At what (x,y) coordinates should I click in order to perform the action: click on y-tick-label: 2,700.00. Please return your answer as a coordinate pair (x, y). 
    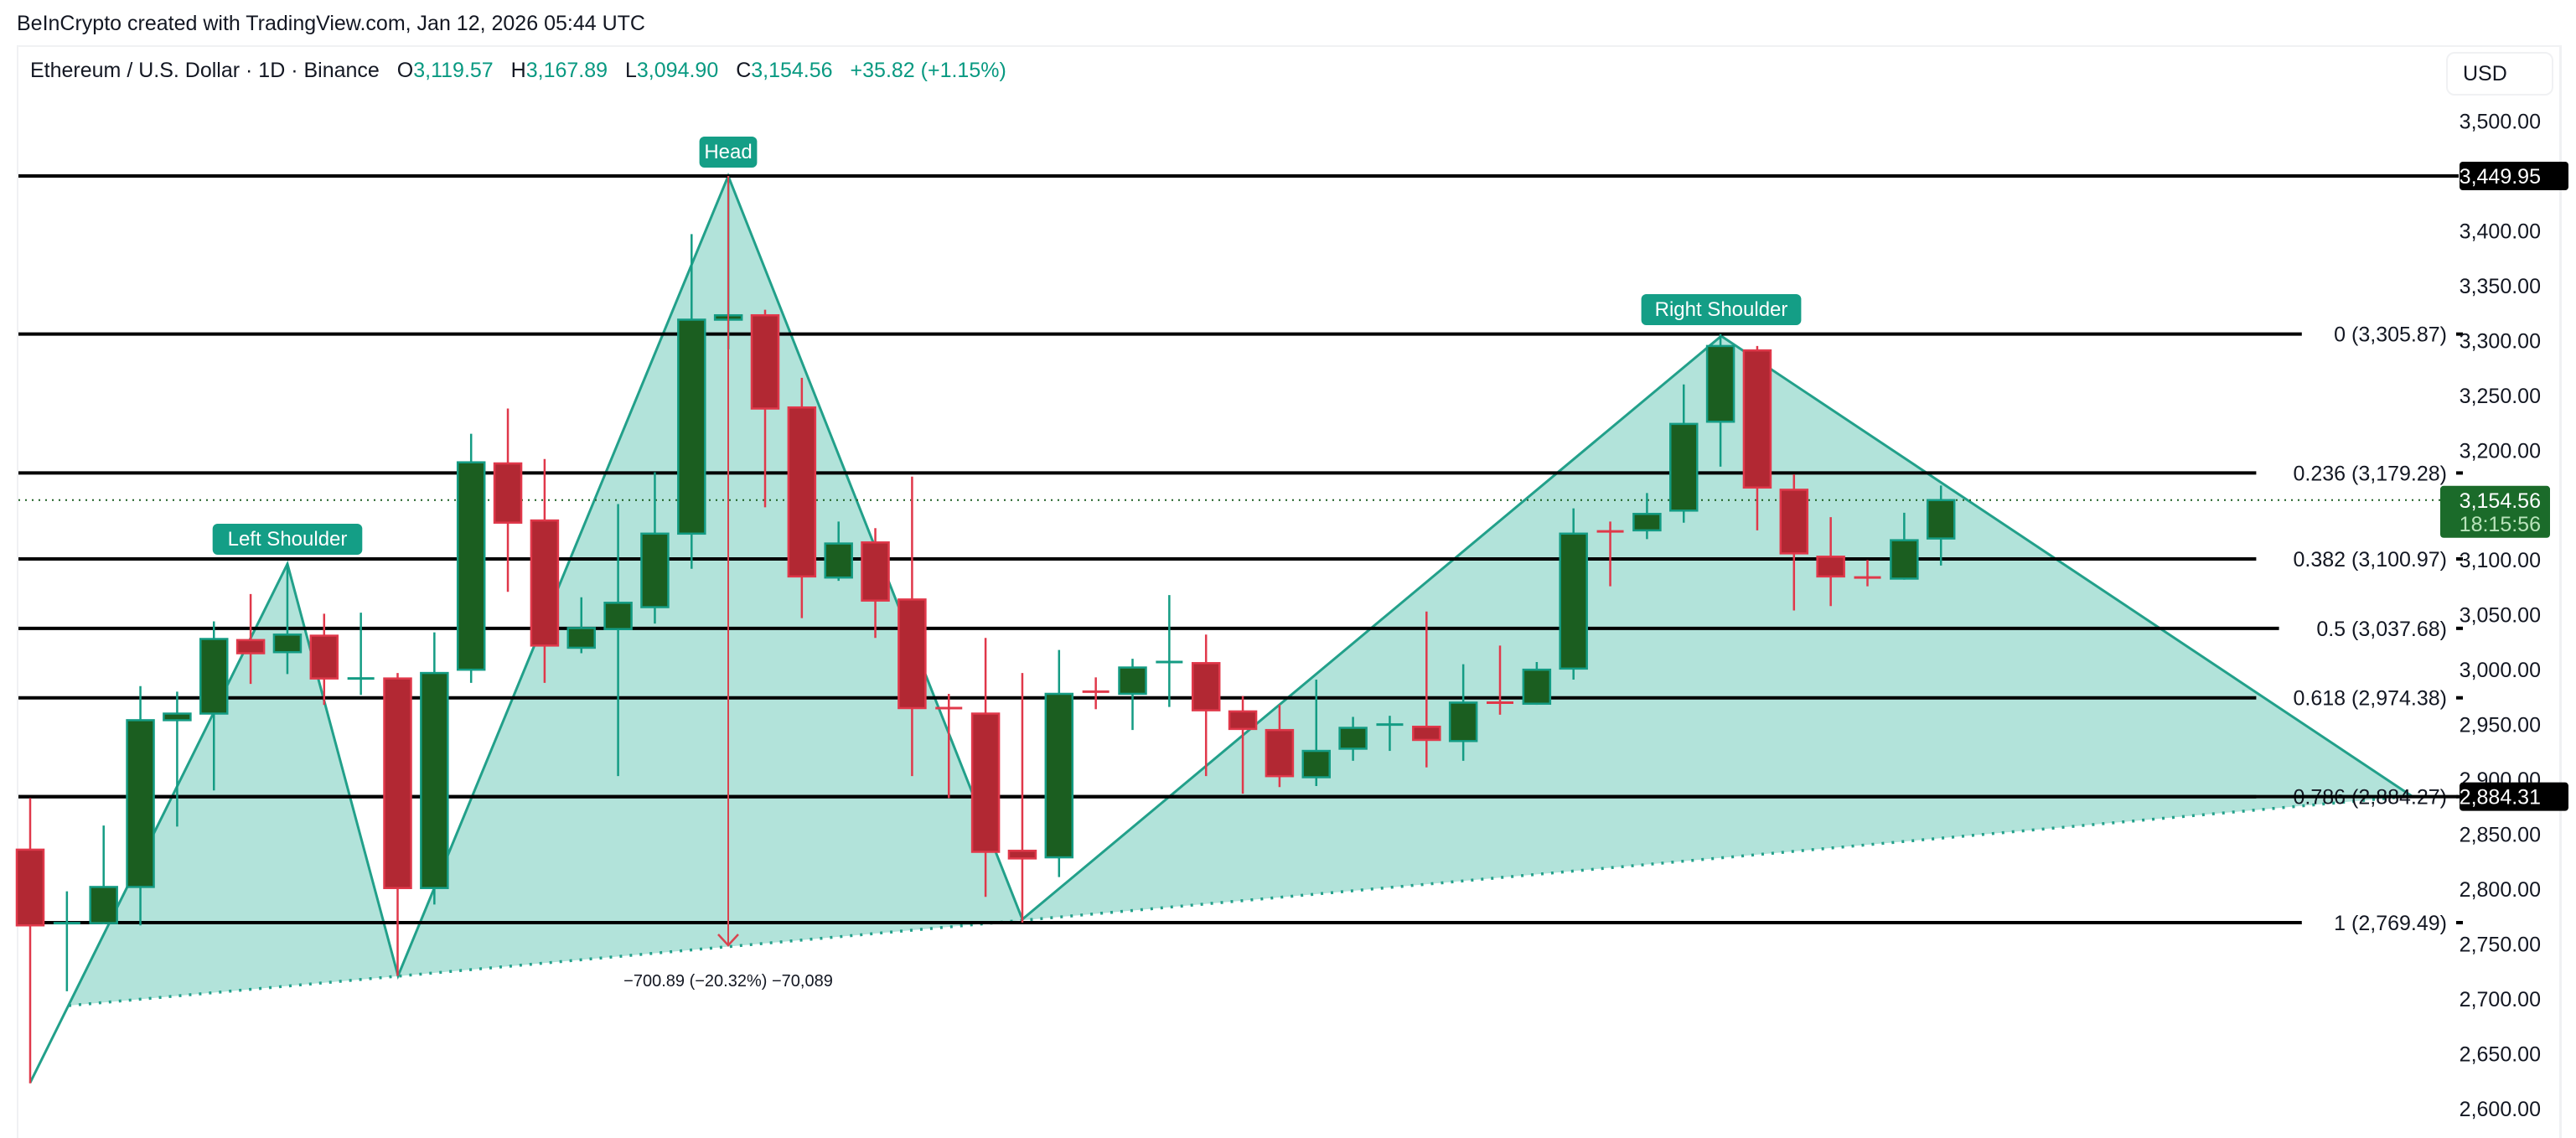
    Looking at the image, I should click on (2500, 999).